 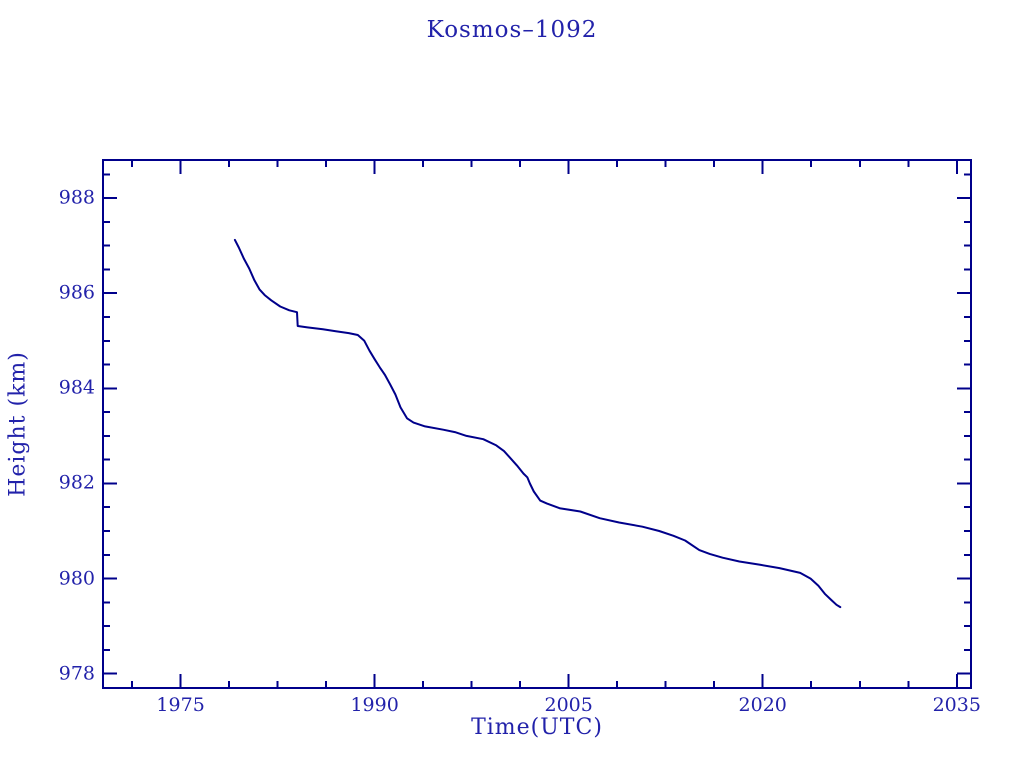 What do you see at coordinates (76, 578) in the screenshot?
I see `y-tick-label: 980` at bounding box center [76, 578].